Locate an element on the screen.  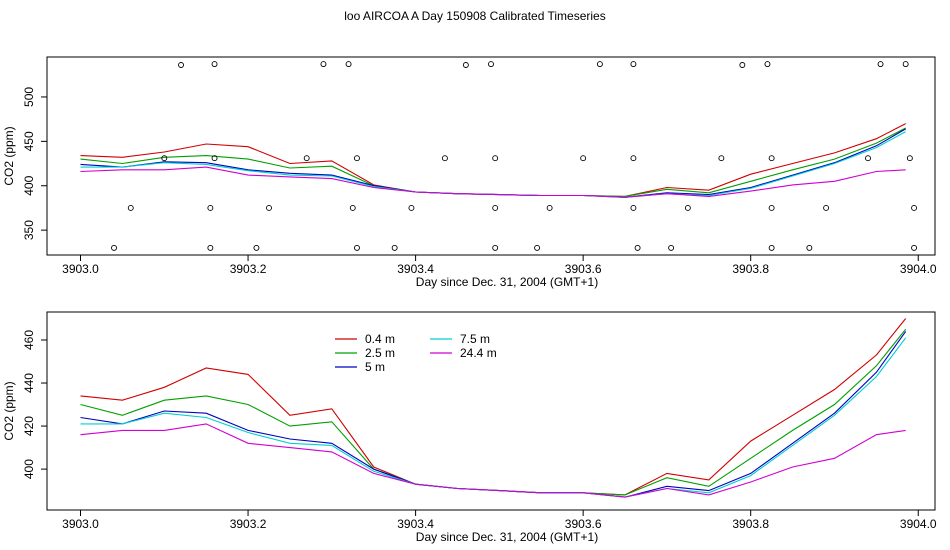
y-tick-label: 420 is located at coordinates (29, 426).